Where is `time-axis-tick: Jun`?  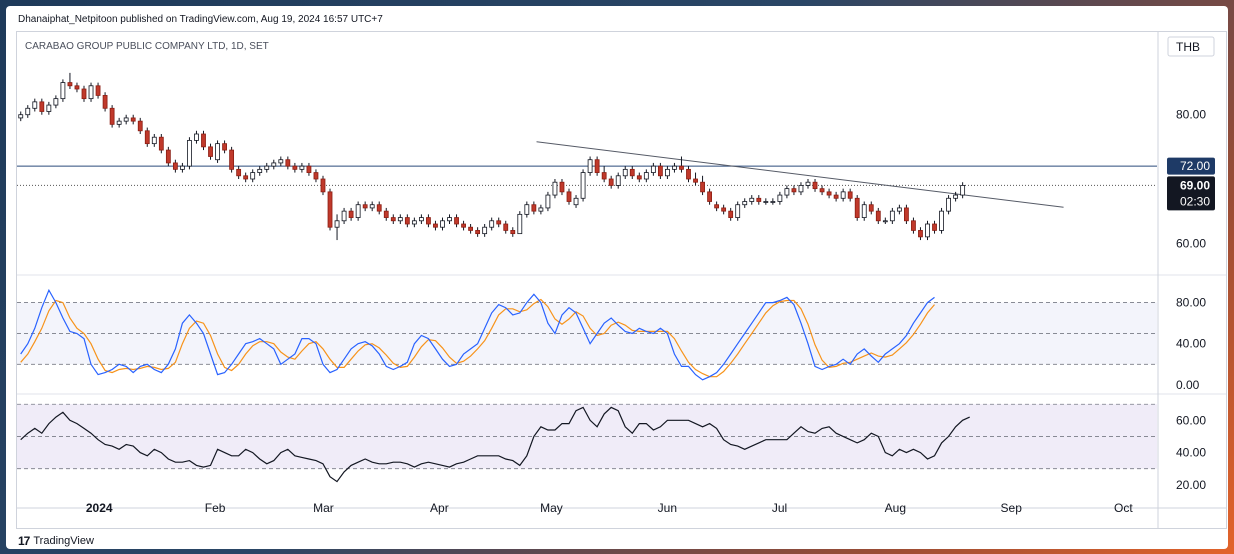
time-axis-tick: Jun is located at coordinates (667, 508).